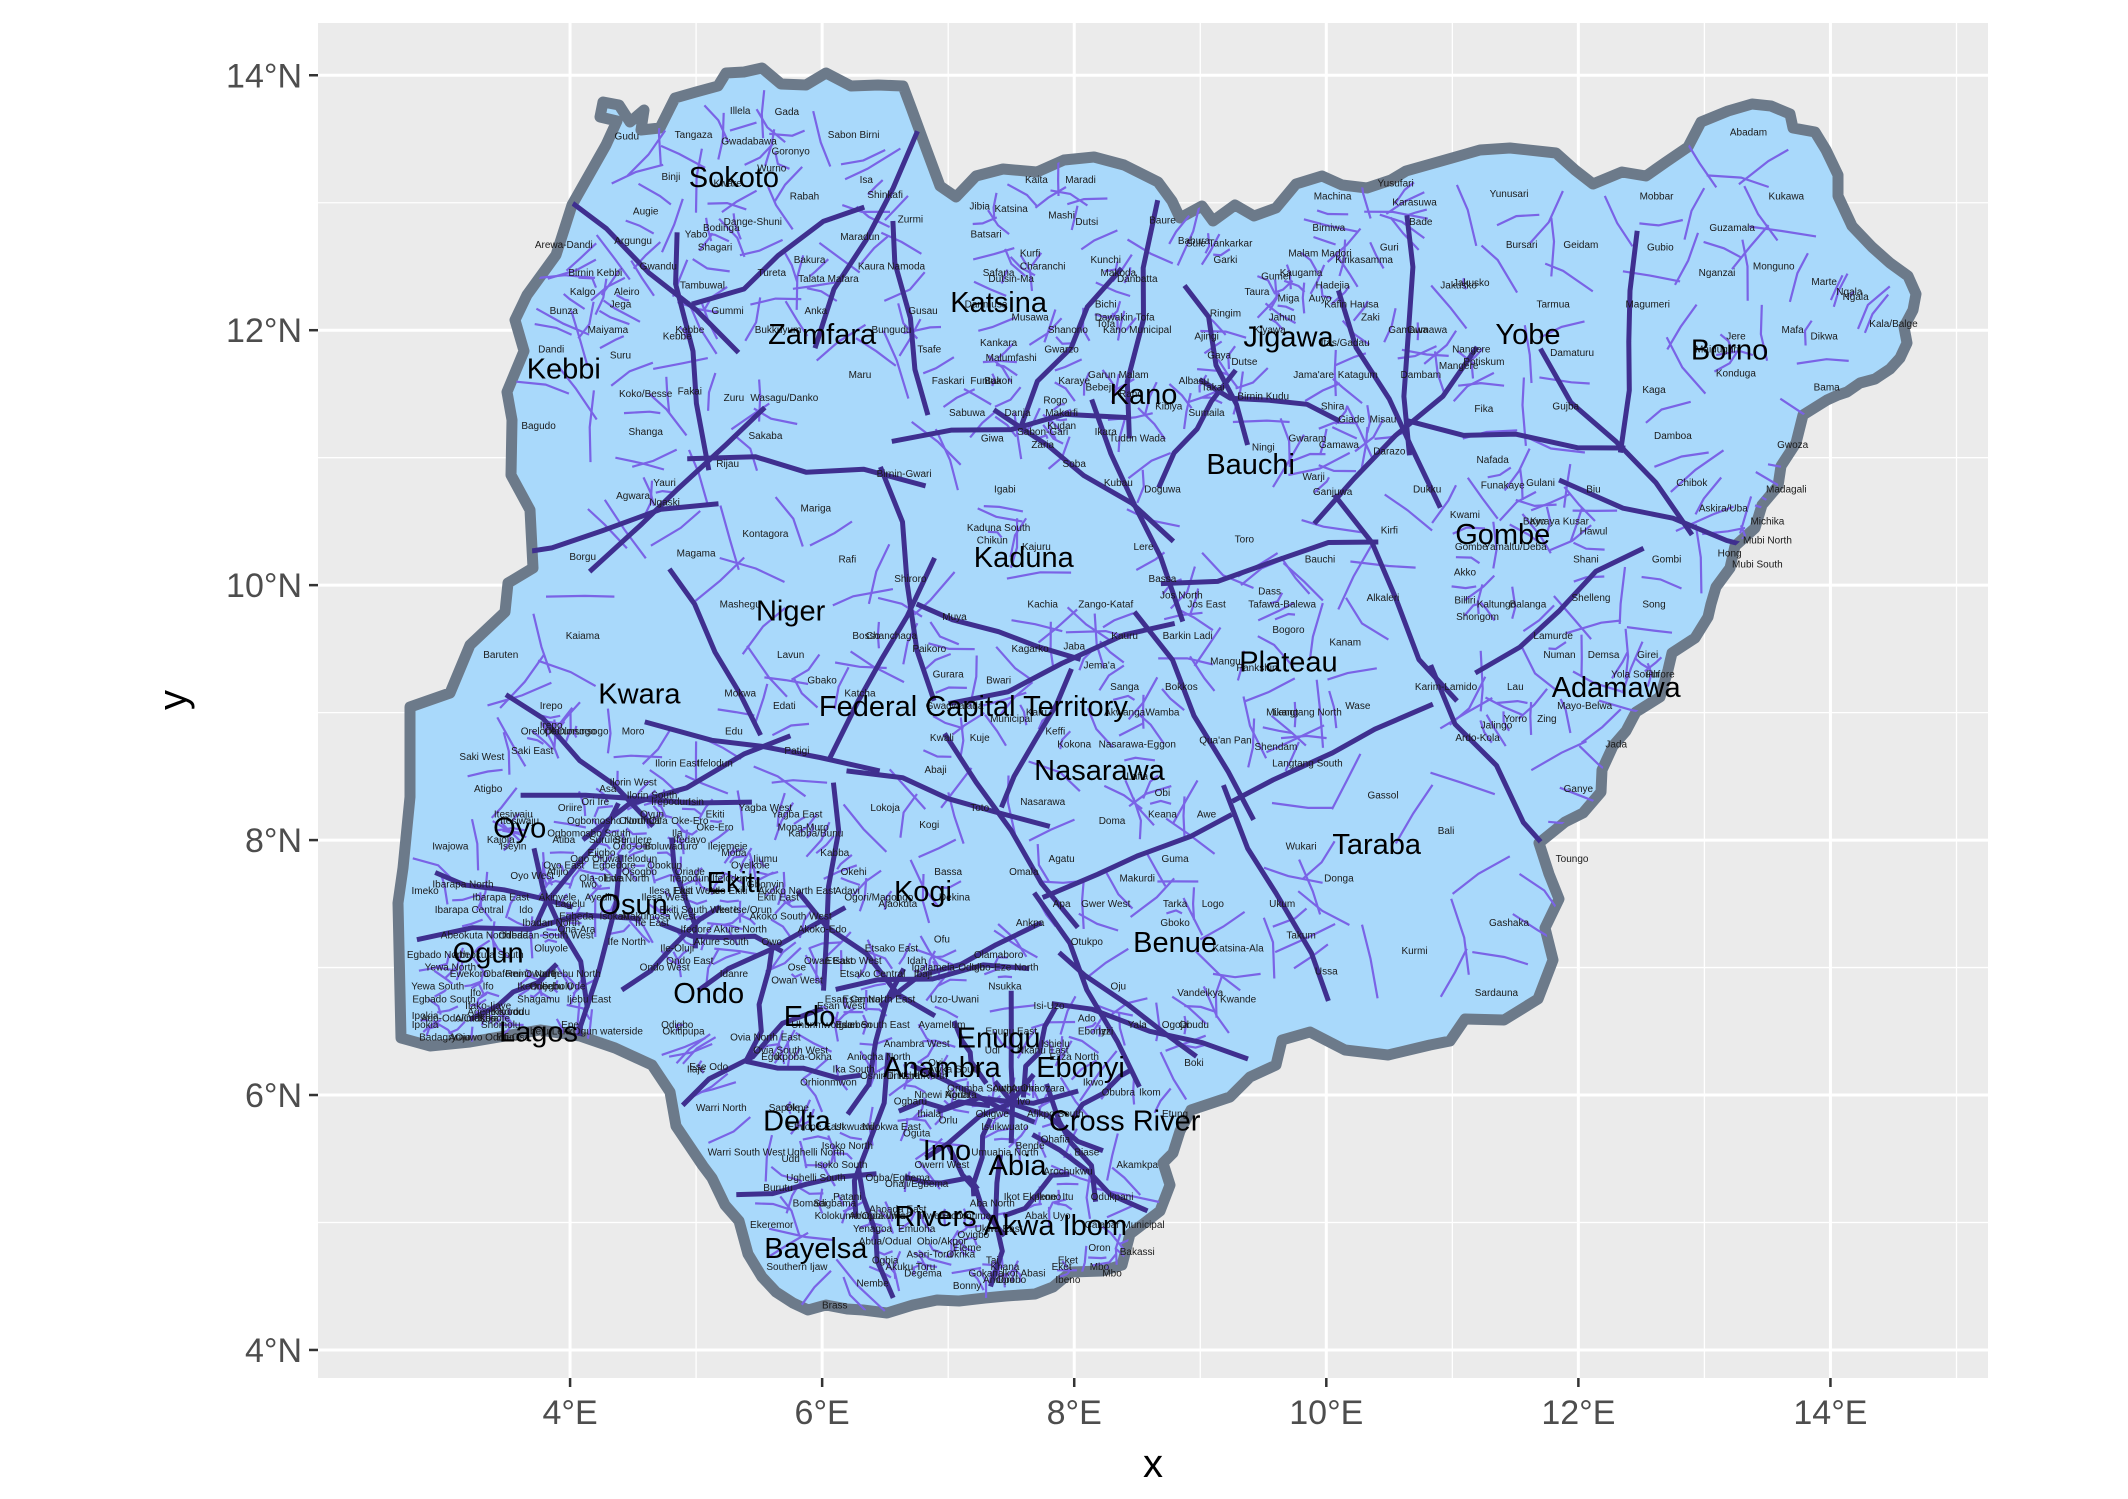 This screenshot has width=2128, height=1499. Describe the element at coordinates (1193, 1063) in the screenshot. I see `lga-label: Boki` at that location.